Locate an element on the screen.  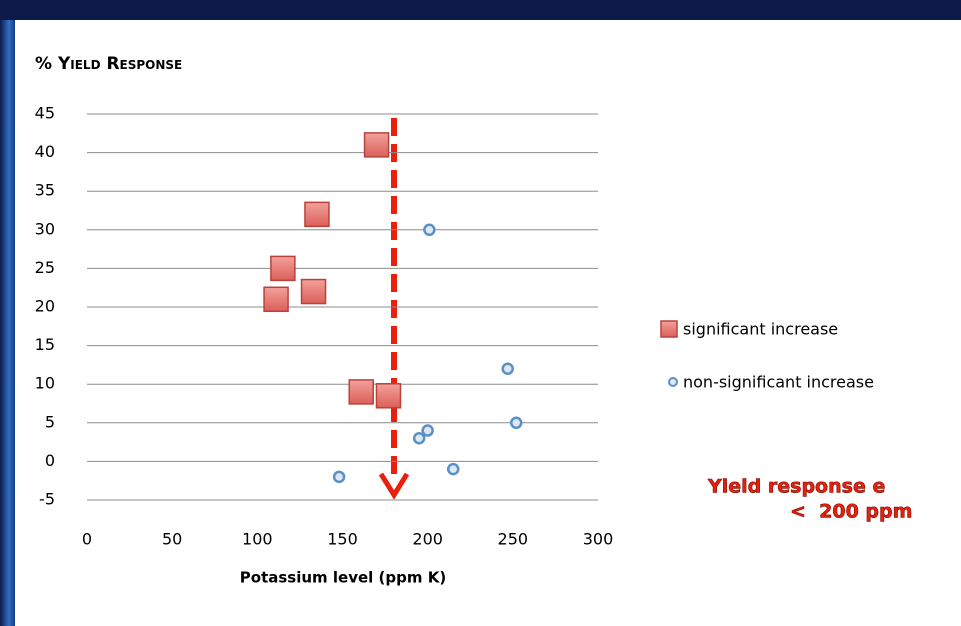
x-tick-label: 0 is located at coordinates (87, 539).